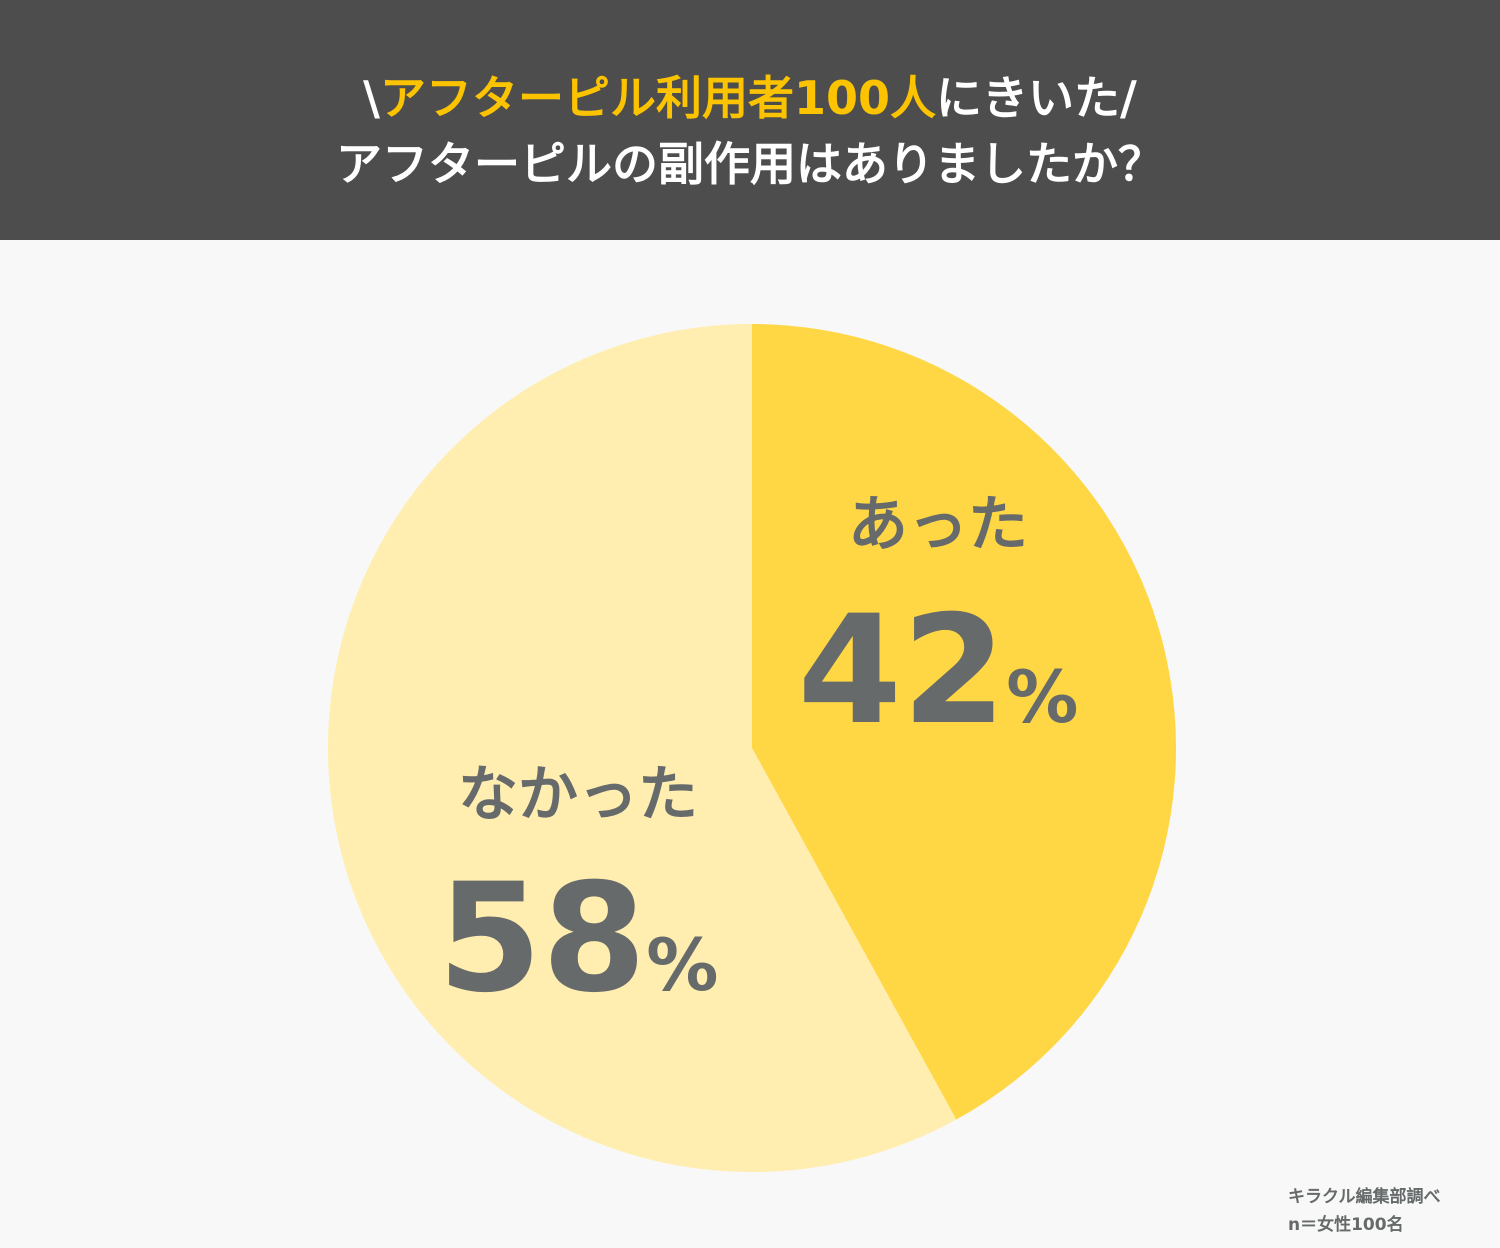 Image resolution: width=1500 pixels, height=1248 pixels. Describe the element at coordinates (1346, 1225) in the screenshot. I see `sample-note: n＝女性100名` at that location.